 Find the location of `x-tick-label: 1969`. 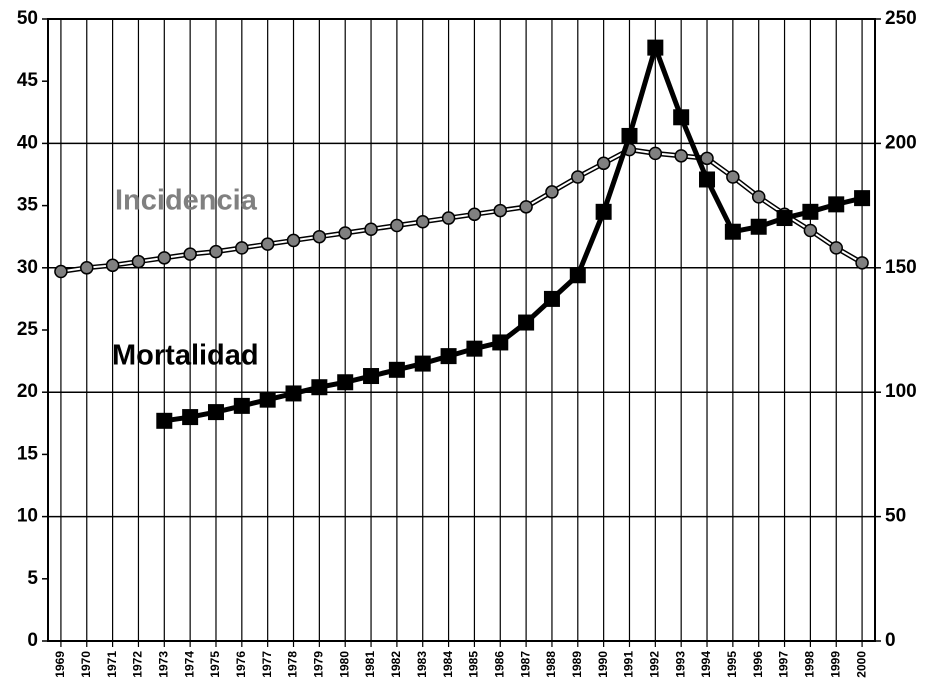

x-tick-label: 1969 is located at coordinates (60, 664).